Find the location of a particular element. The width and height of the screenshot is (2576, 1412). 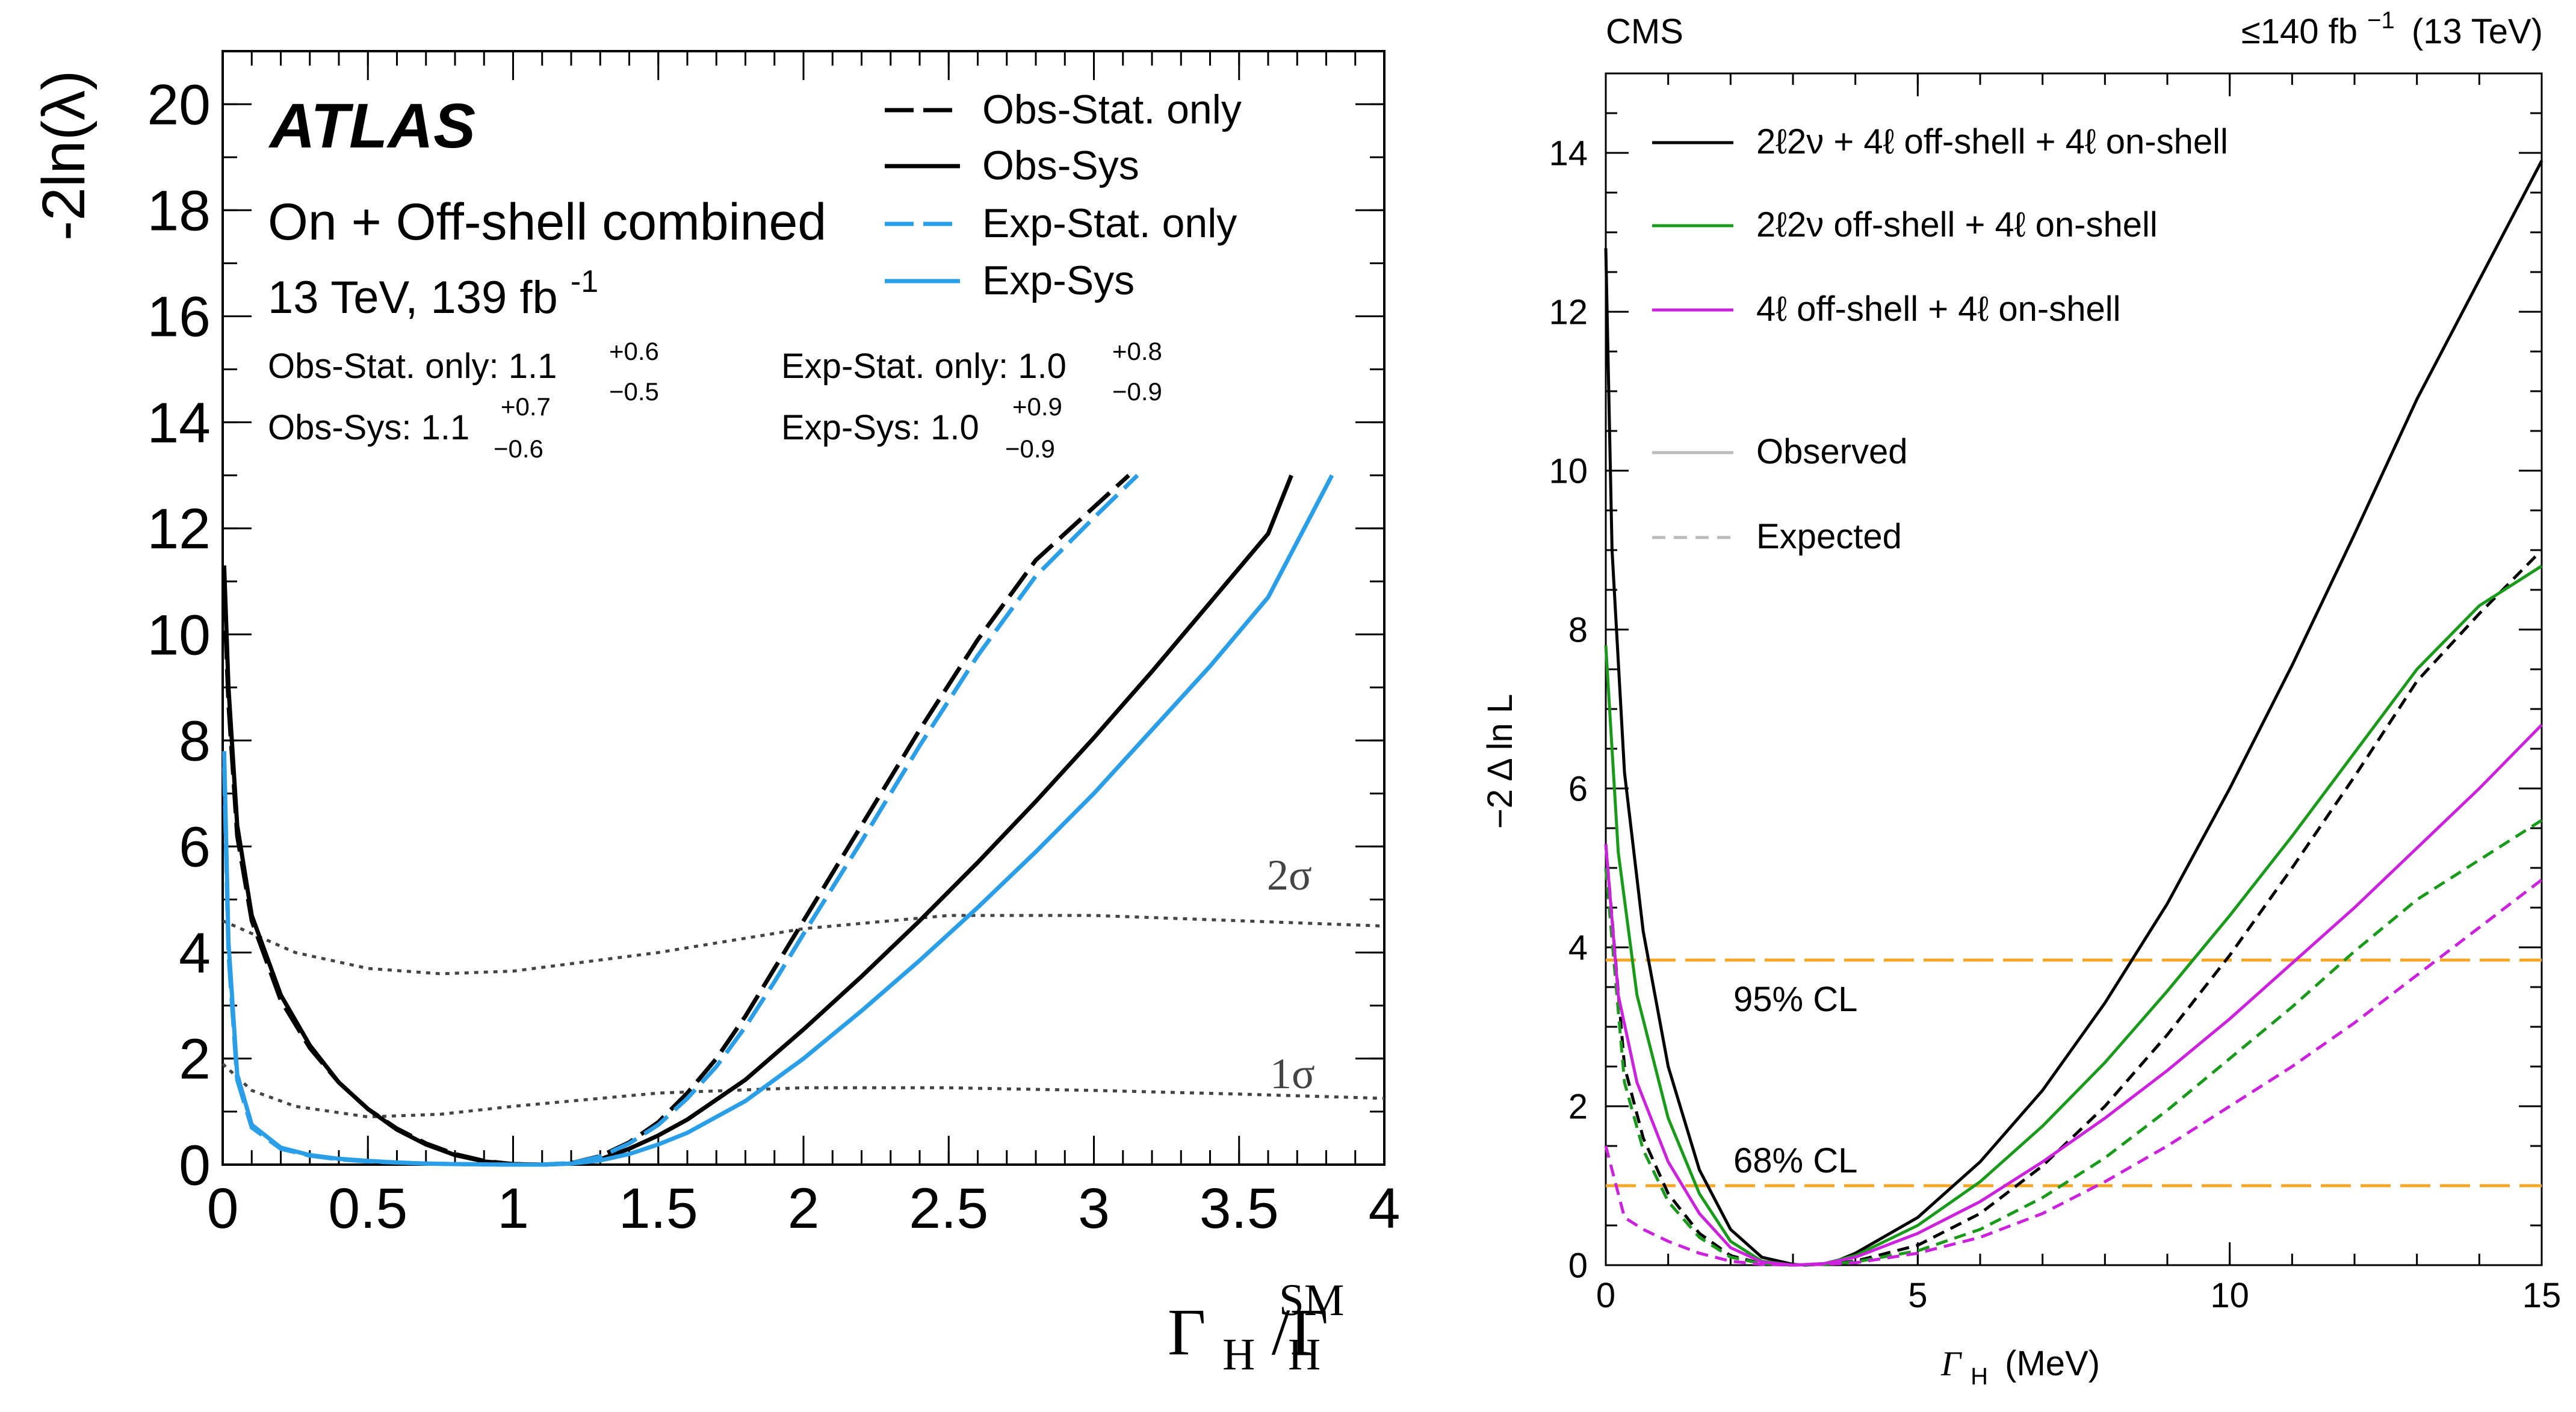

legend-combined: 2ℓ2ν + 4ℓ off-shell + 4ℓ on-shell is located at coordinates (1992, 141).